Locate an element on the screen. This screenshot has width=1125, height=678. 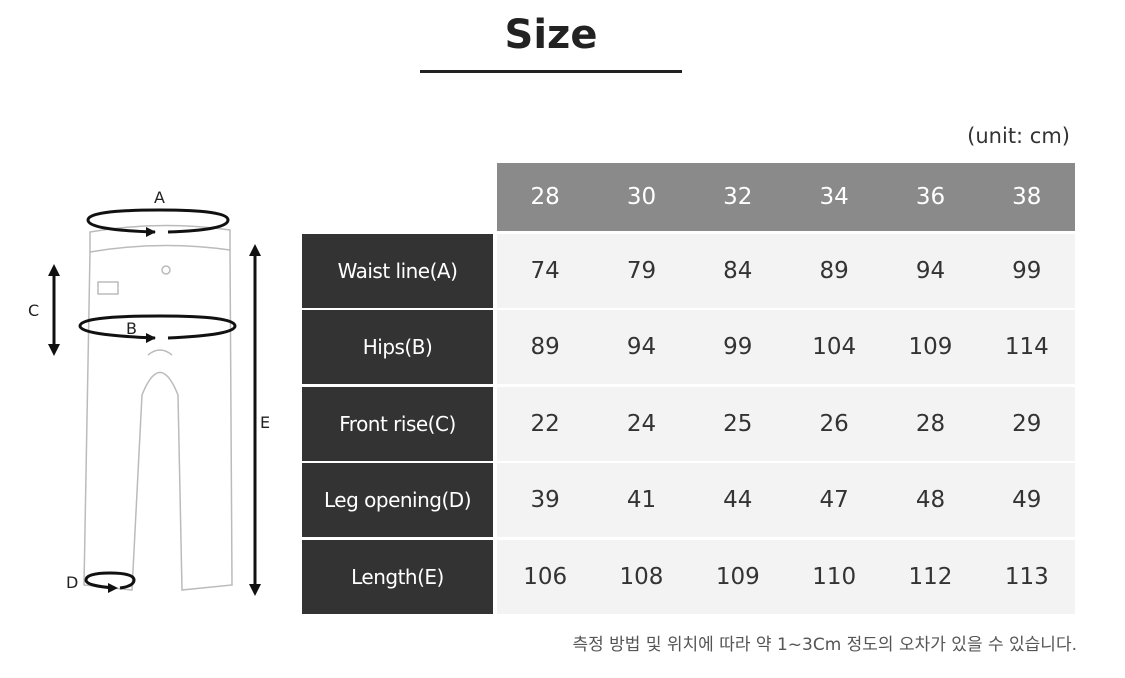
unit-label: (unit: cm) is located at coordinates (1018, 136).